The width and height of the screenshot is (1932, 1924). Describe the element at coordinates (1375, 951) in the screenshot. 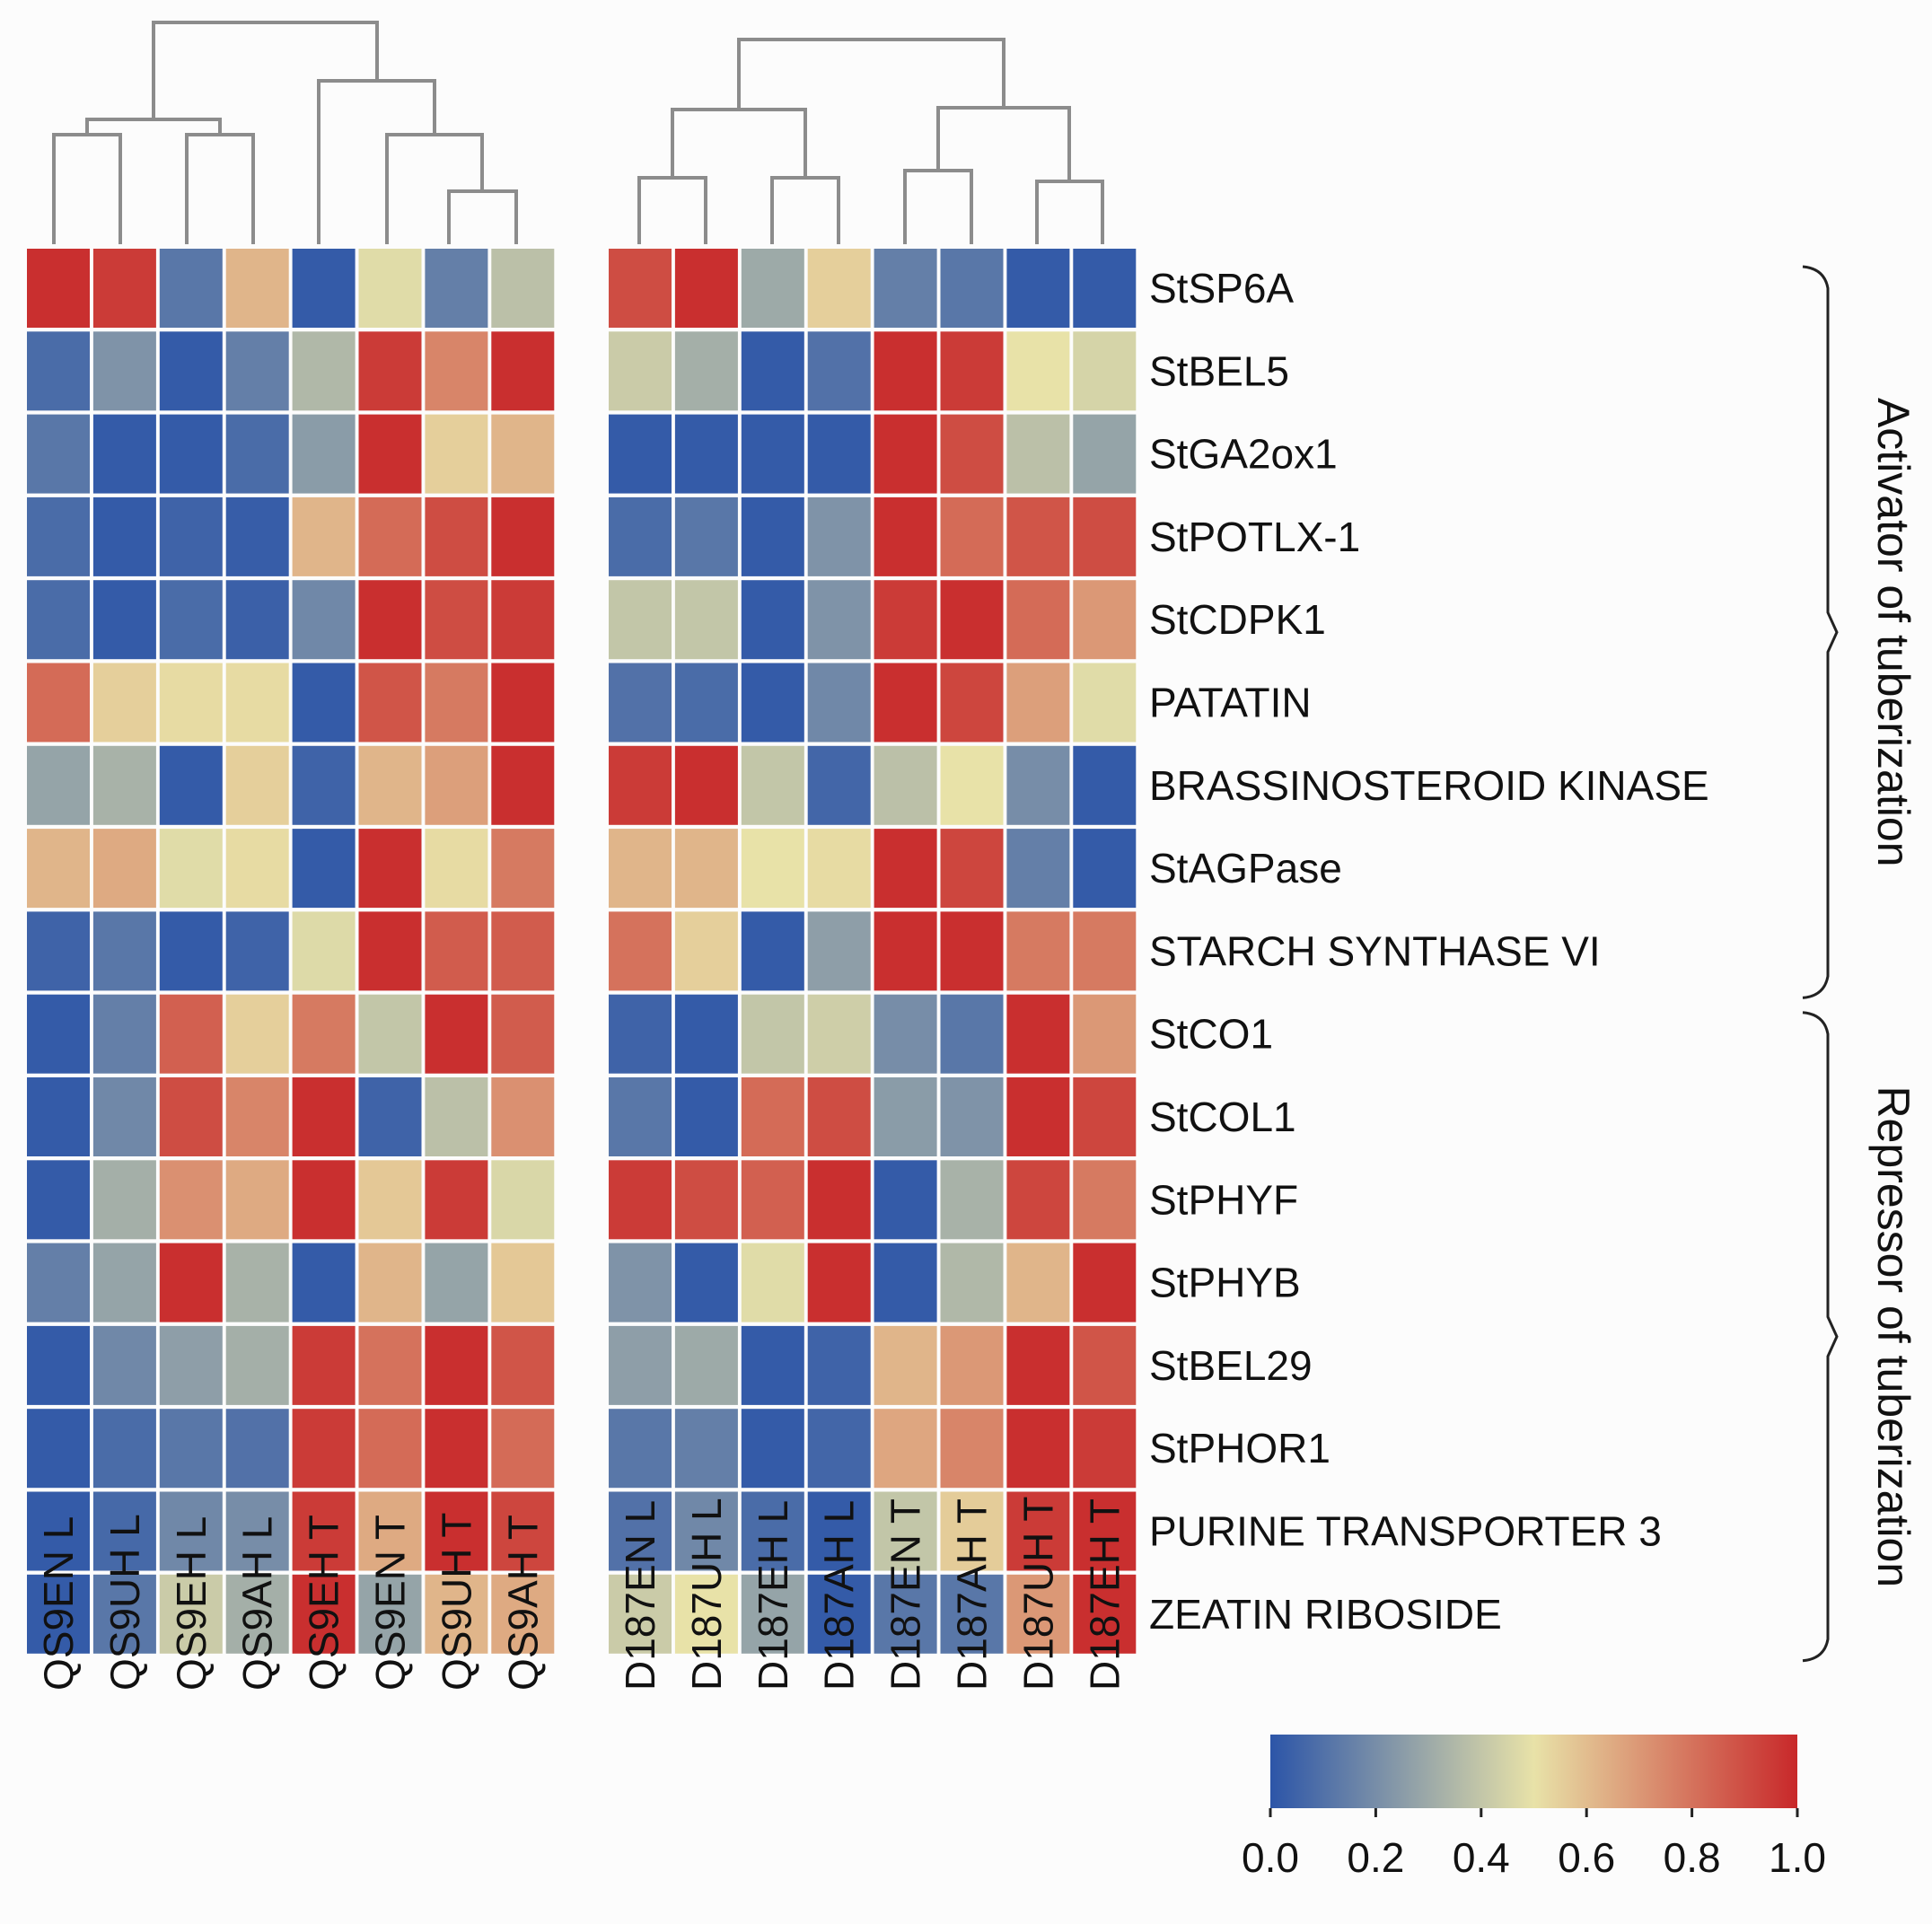

I see `row-label: STARCH SYNTHASE VI` at that location.